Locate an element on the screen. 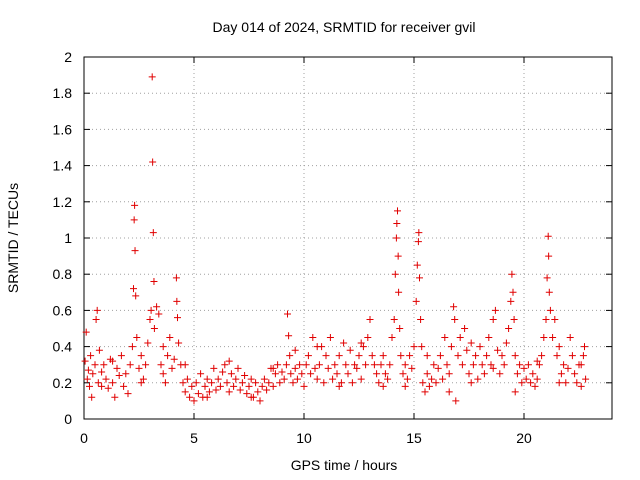 This screenshot has height=480, width=640. y-tick-label: 0.4 is located at coordinates (63, 347).